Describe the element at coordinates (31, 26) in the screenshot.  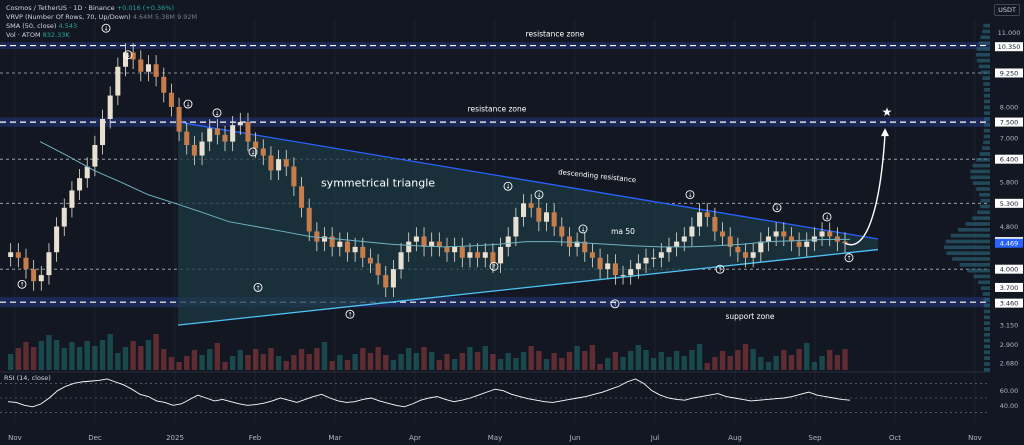
I see `sma-line: SMA (50, close)` at that location.